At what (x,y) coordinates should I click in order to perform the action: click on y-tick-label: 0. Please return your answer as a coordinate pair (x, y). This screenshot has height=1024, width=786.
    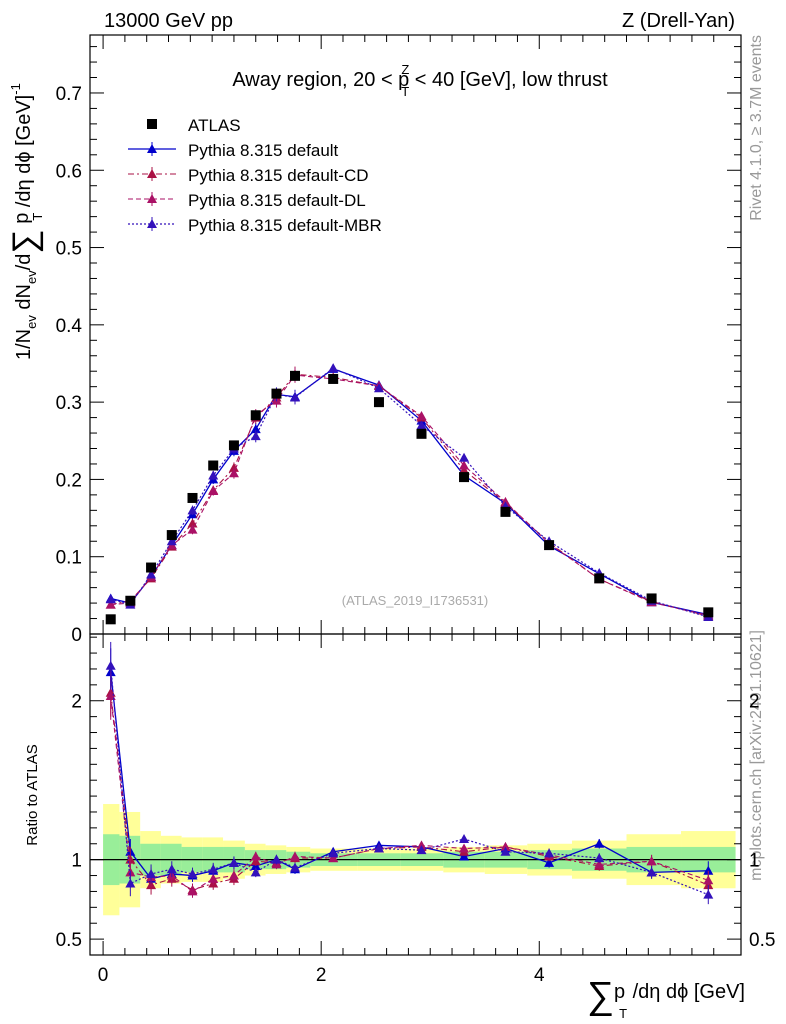
    Looking at the image, I should click on (76, 635).